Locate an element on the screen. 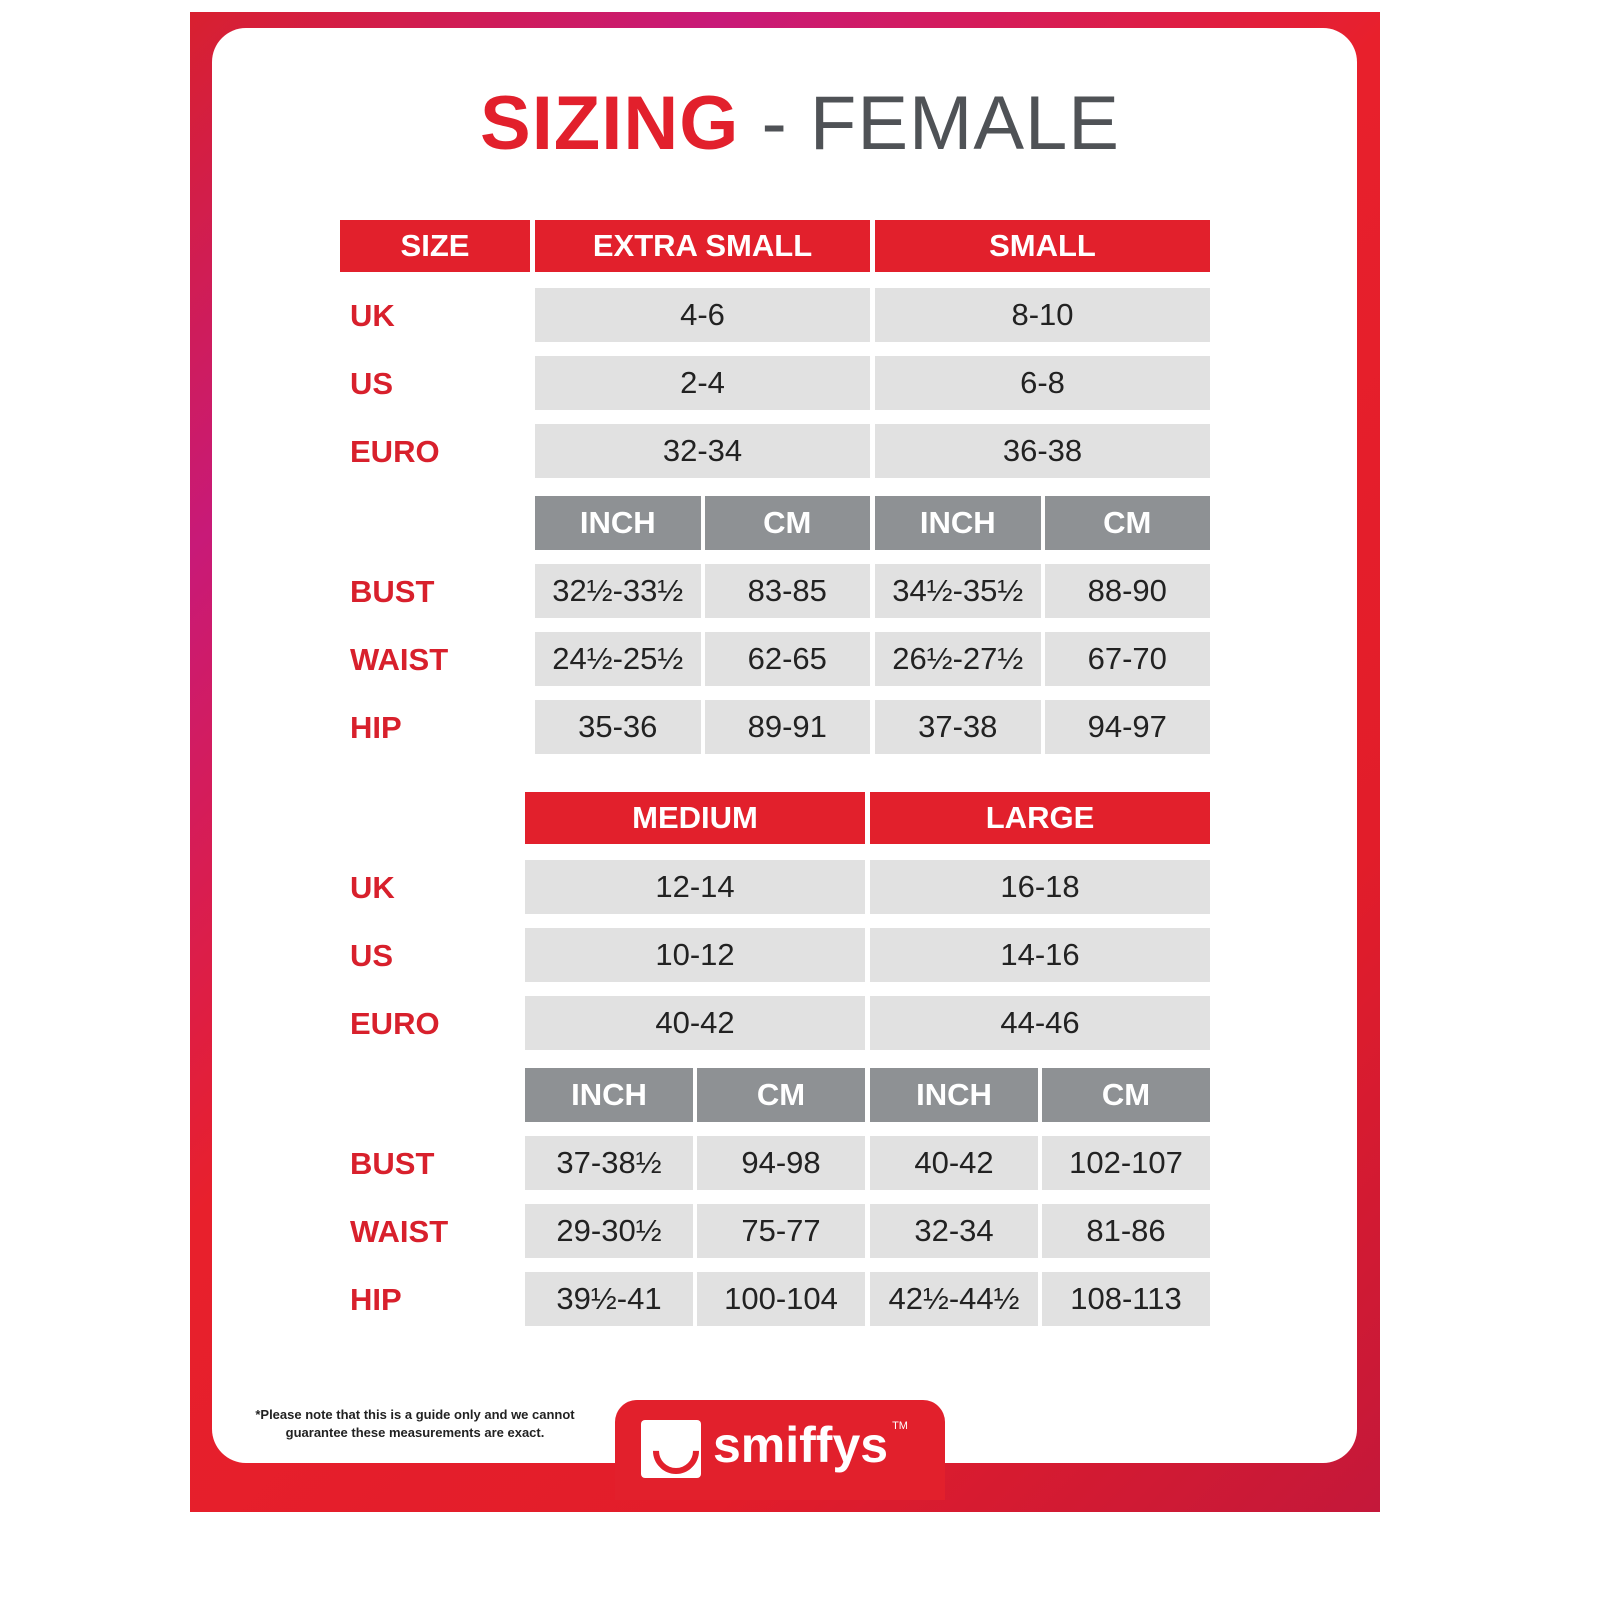  value-cell: 42½-44½ is located at coordinates (954, 1299).